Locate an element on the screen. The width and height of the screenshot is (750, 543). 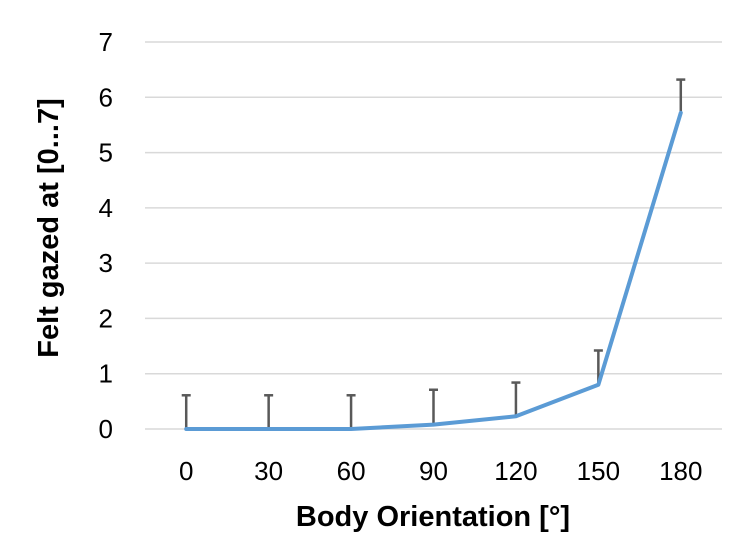
x-axis-title: Body Orientation [°] is located at coordinates (433, 517).